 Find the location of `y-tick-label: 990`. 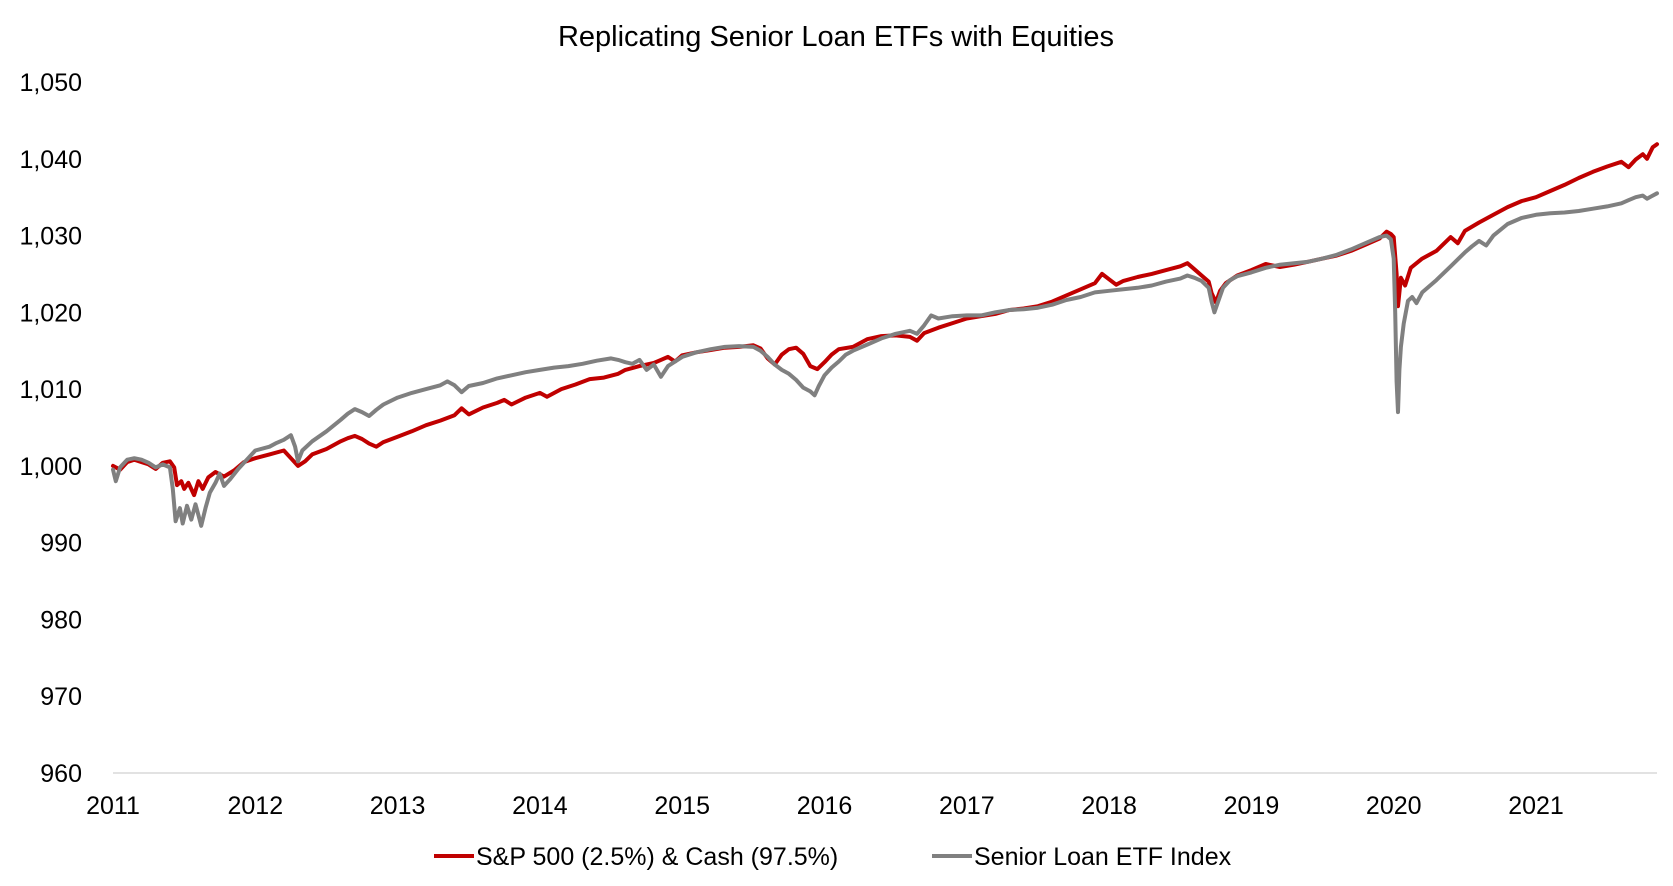

y-tick-label: 990 is located at coordinates (61, 544).